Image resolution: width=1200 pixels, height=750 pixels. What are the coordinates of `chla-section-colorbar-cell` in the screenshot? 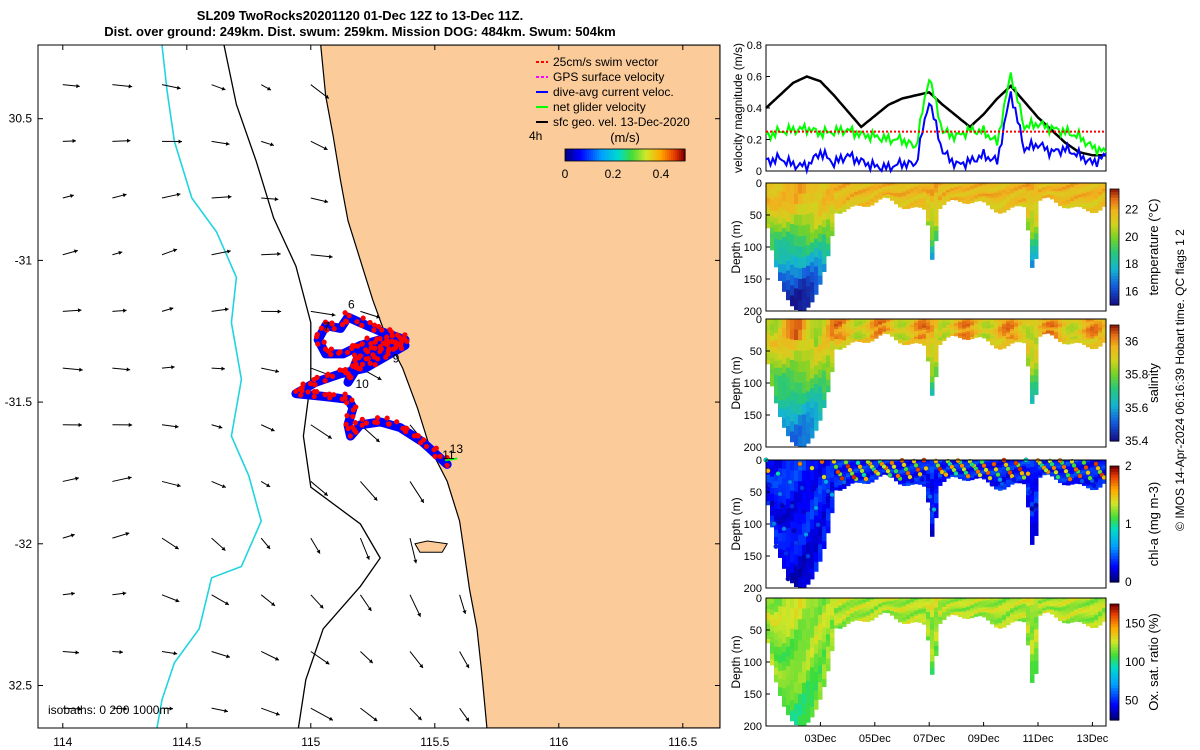 It's located at (1114, 569).